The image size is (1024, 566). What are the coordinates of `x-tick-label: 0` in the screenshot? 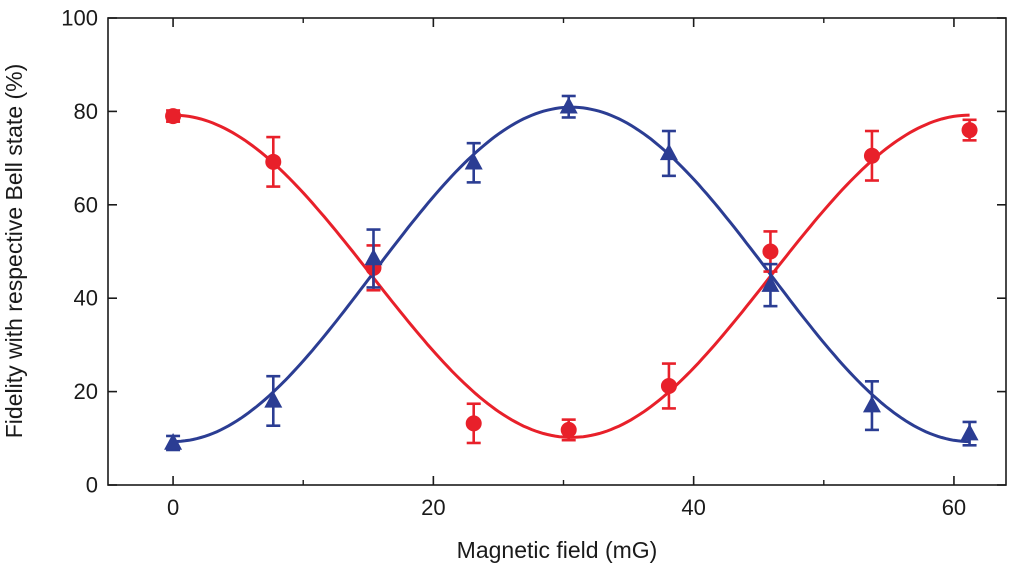 It's located at (173, 507).